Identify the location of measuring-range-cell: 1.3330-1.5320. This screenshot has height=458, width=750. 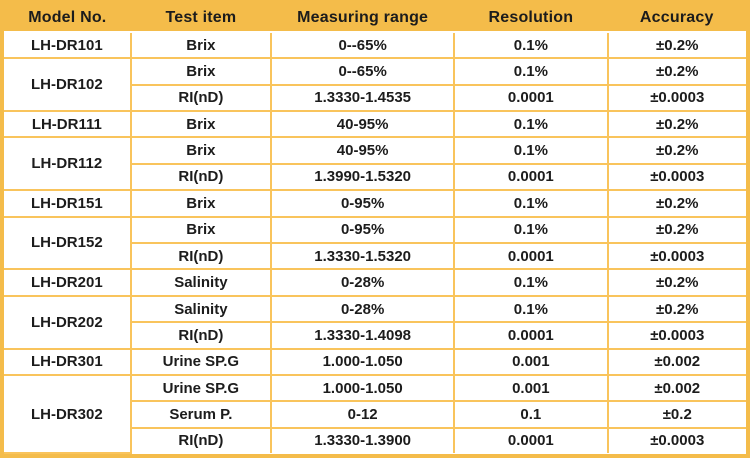
(363, 256).